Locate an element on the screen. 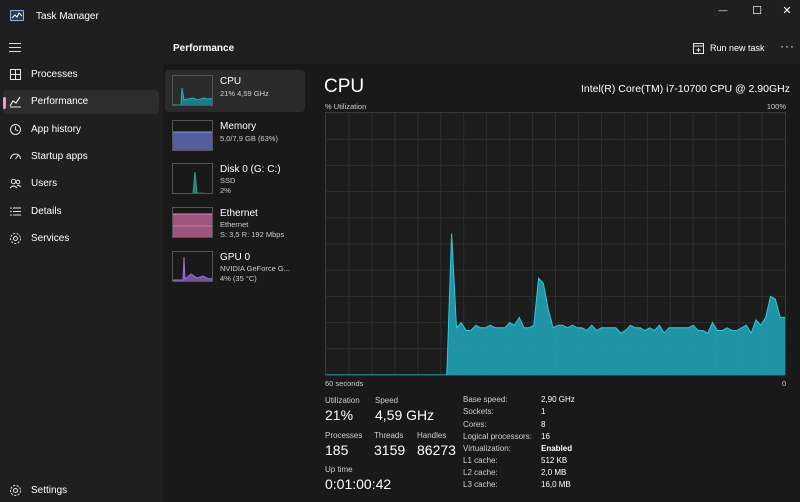 The height and width of the screenshot is (502, 800). uptime-label: Up time is located at coordinates (339, 469).